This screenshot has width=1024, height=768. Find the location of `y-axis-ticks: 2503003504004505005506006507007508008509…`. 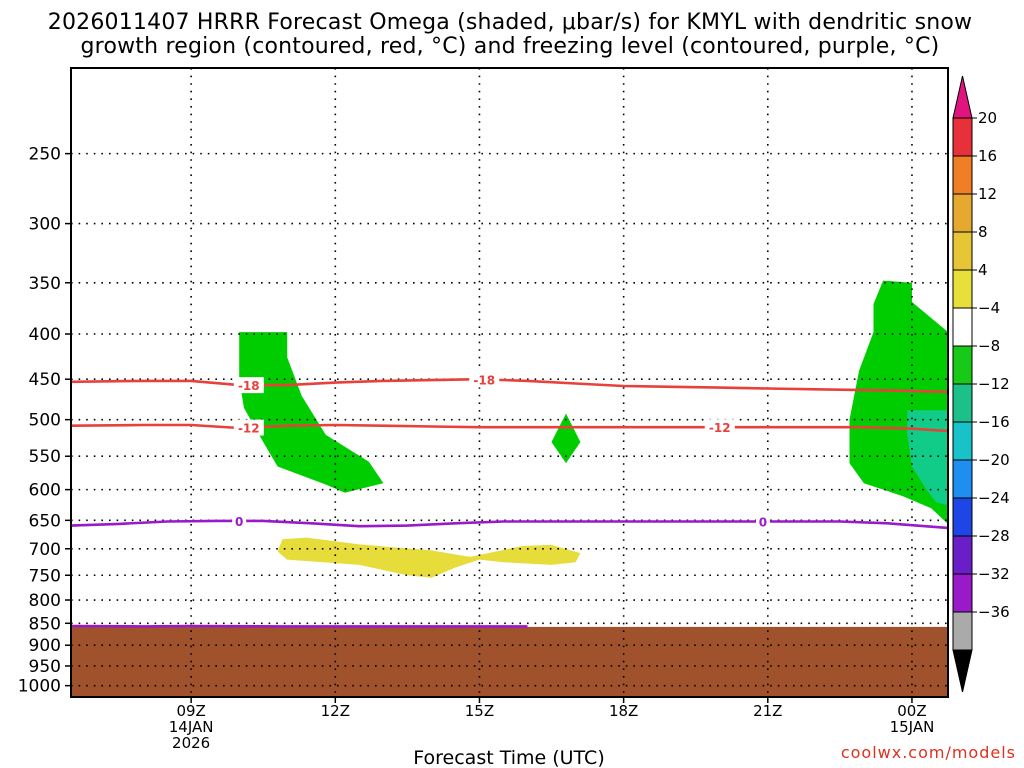

y-axis-ticks: 2503003504004505005506006507007508008509… is located at coordinates (44, 421).